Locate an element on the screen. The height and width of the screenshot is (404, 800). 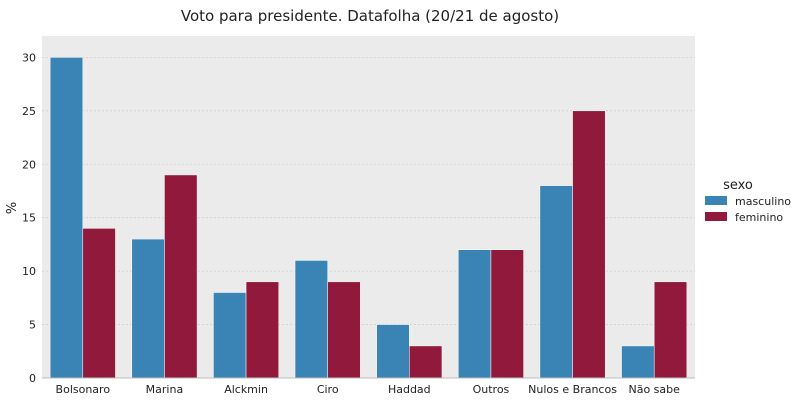
x-tick-label: Bolsonaro is located at coordinates (83, 389).